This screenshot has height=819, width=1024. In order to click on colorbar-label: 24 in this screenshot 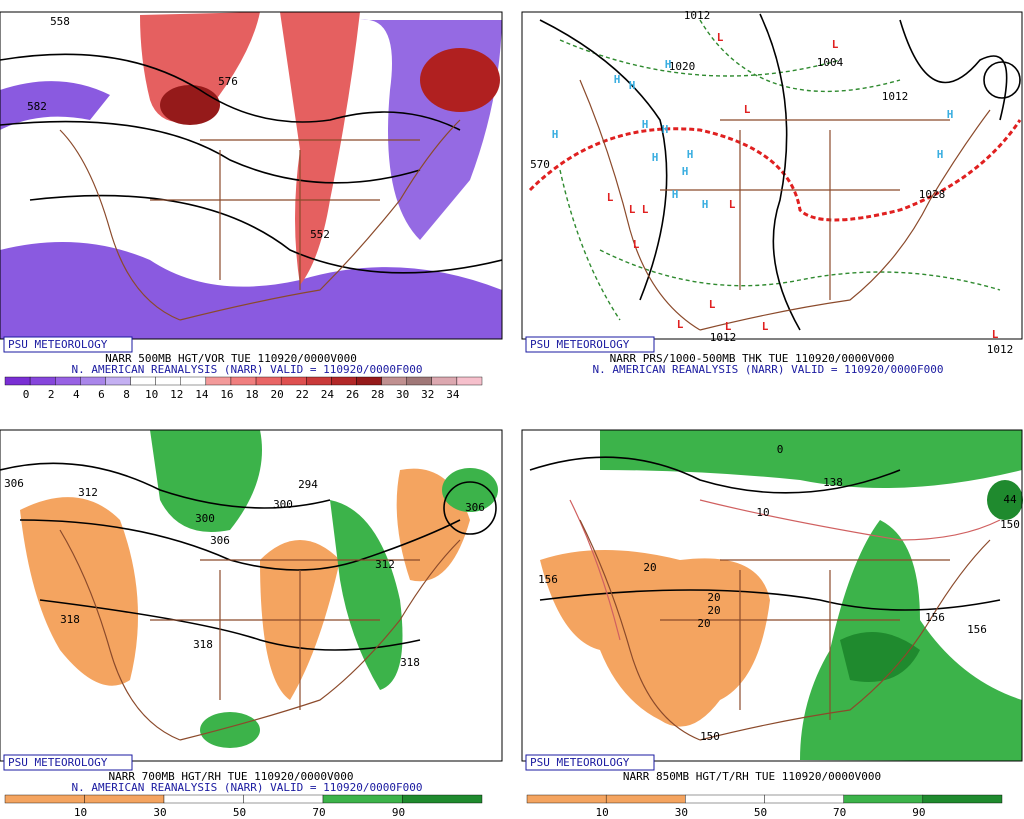, I will do `click(328, 394)`.